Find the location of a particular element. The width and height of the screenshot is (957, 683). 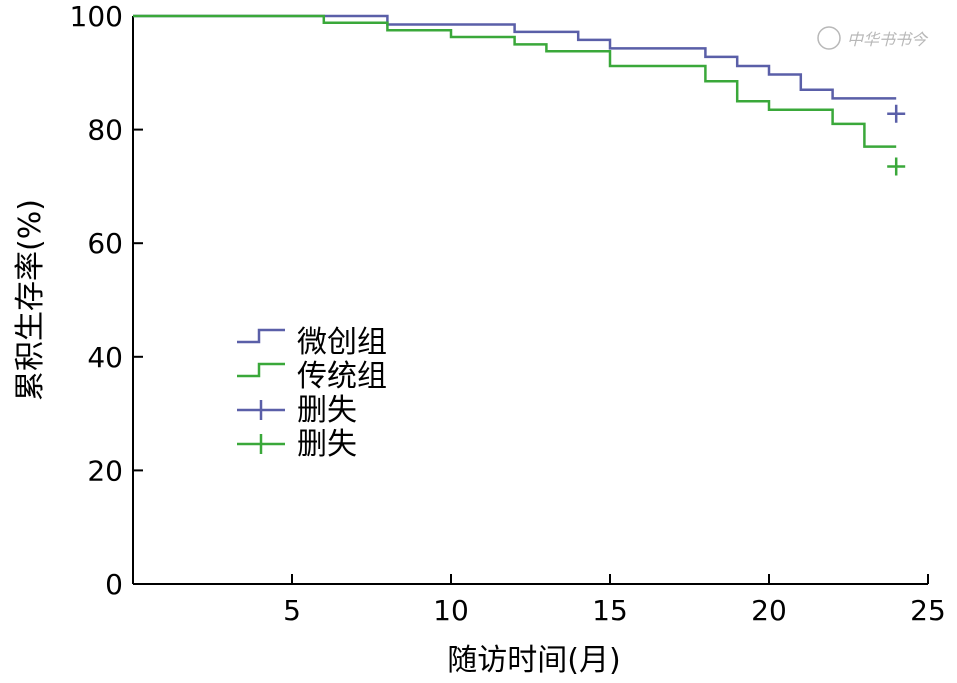

legend-label: 传统组 is located at coordinates (342, 376).